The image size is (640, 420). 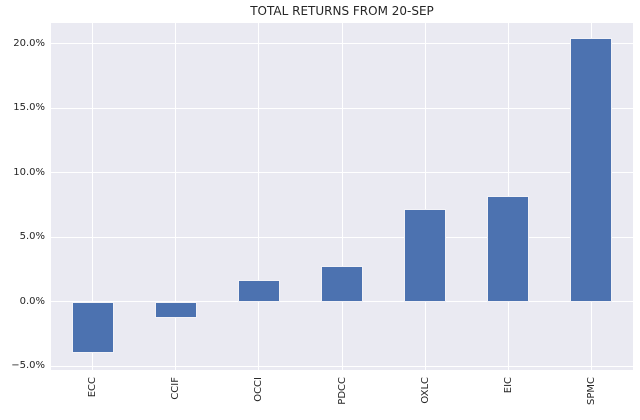 I want to click on x-tick-label-spmc: SPMC, so click(x=591, y=391).